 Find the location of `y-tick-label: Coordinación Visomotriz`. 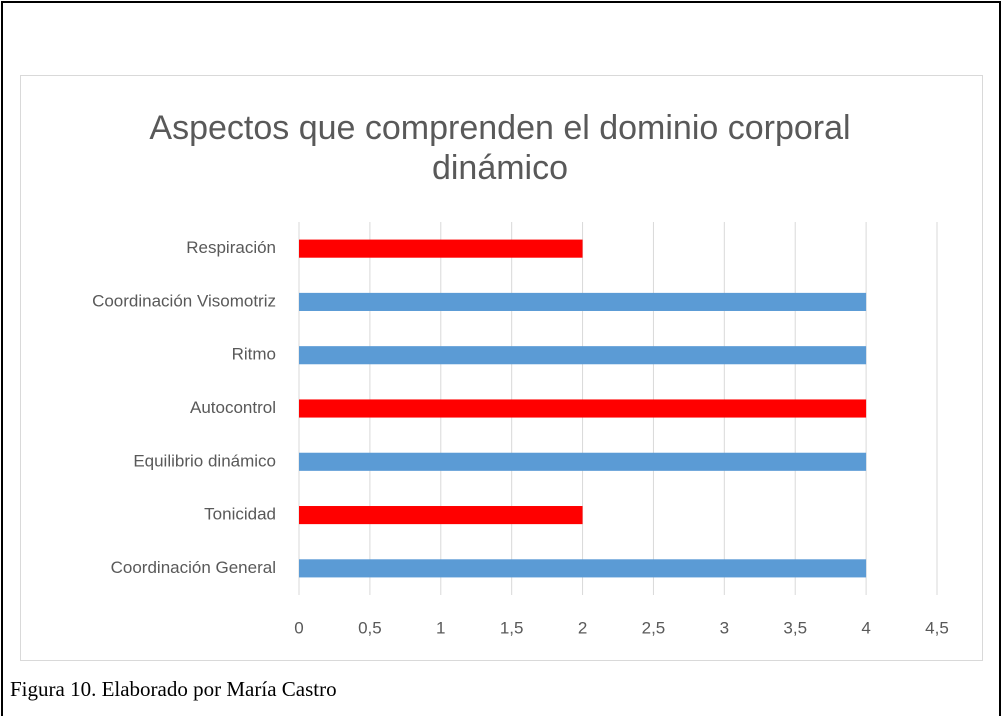

y-tick-label: Coordinación Visomotriz is located at coordinates (184, 300).